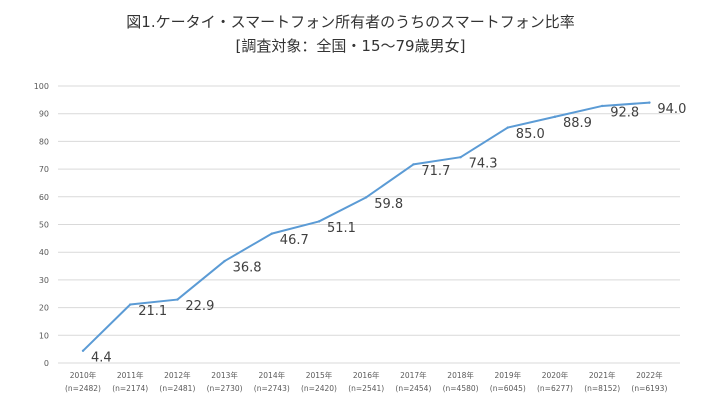 The image size is (701, 420). What do you see at coordinates (225, 388) in the screenshot?
I see `x-tick-sample-size: (n=2730)` at bounding box center [225, 388].